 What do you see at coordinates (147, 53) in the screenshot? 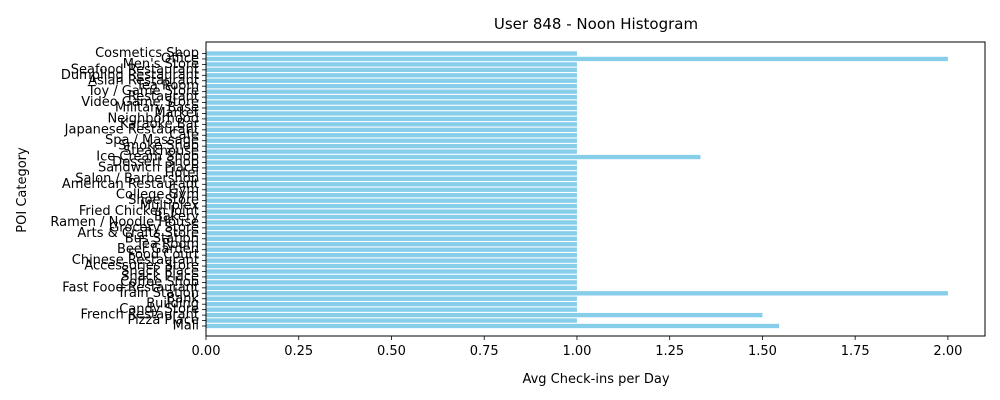
I see `y-tick-label: Cosmetics Shop` at bounding box center [147, 53].